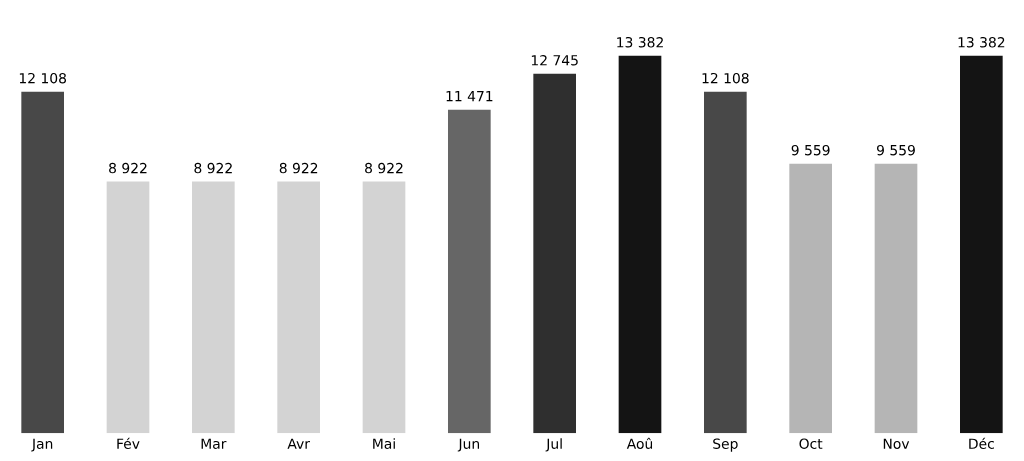 The width and height of the screenshot is (1024, 461). What do you see at coordinates (725, 445) in the screenshot?
I see `x-tick-label: Sep` at bounding box center [725, 445].